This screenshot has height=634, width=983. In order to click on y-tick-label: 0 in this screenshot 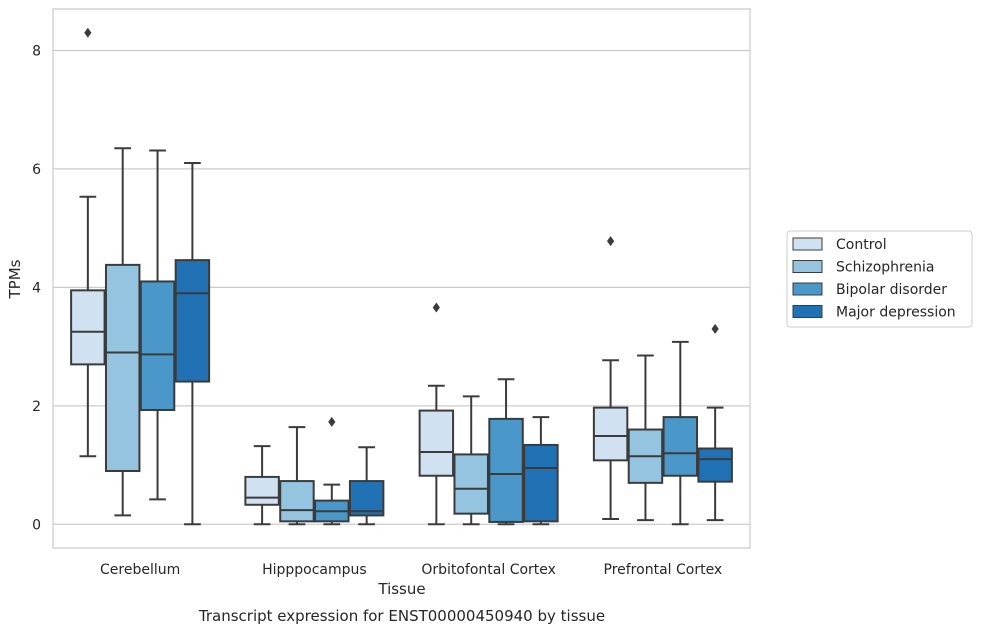, I will do `click(36, 525)`.